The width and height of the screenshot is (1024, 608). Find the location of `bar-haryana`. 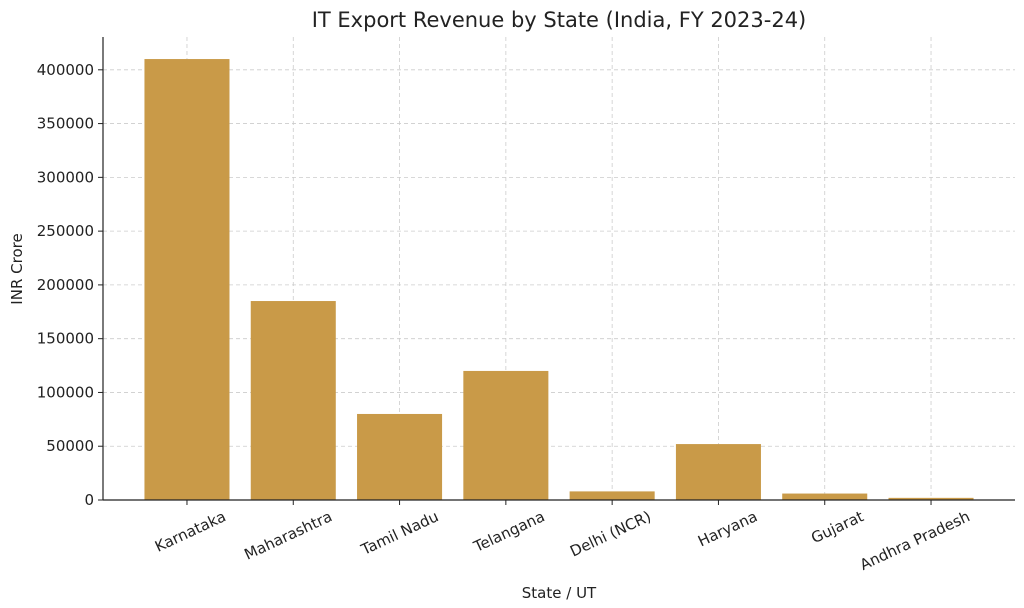

bar-haryana is located at coordinates (718, 472).